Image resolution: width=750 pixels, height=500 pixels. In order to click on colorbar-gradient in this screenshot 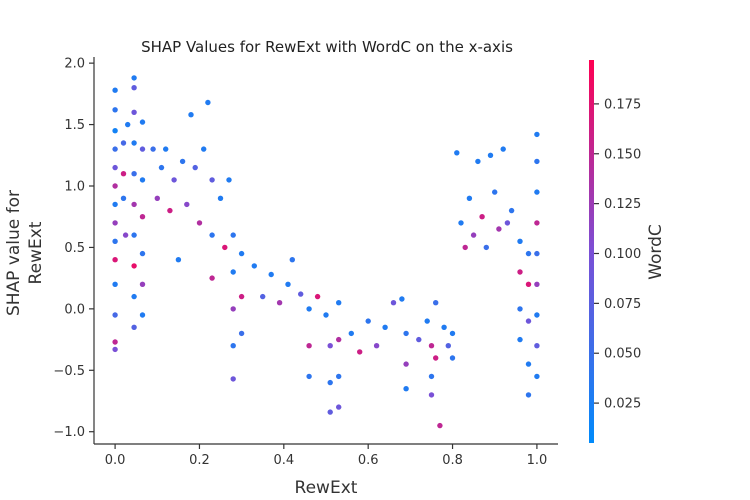, I will do `click(591, 251)`.